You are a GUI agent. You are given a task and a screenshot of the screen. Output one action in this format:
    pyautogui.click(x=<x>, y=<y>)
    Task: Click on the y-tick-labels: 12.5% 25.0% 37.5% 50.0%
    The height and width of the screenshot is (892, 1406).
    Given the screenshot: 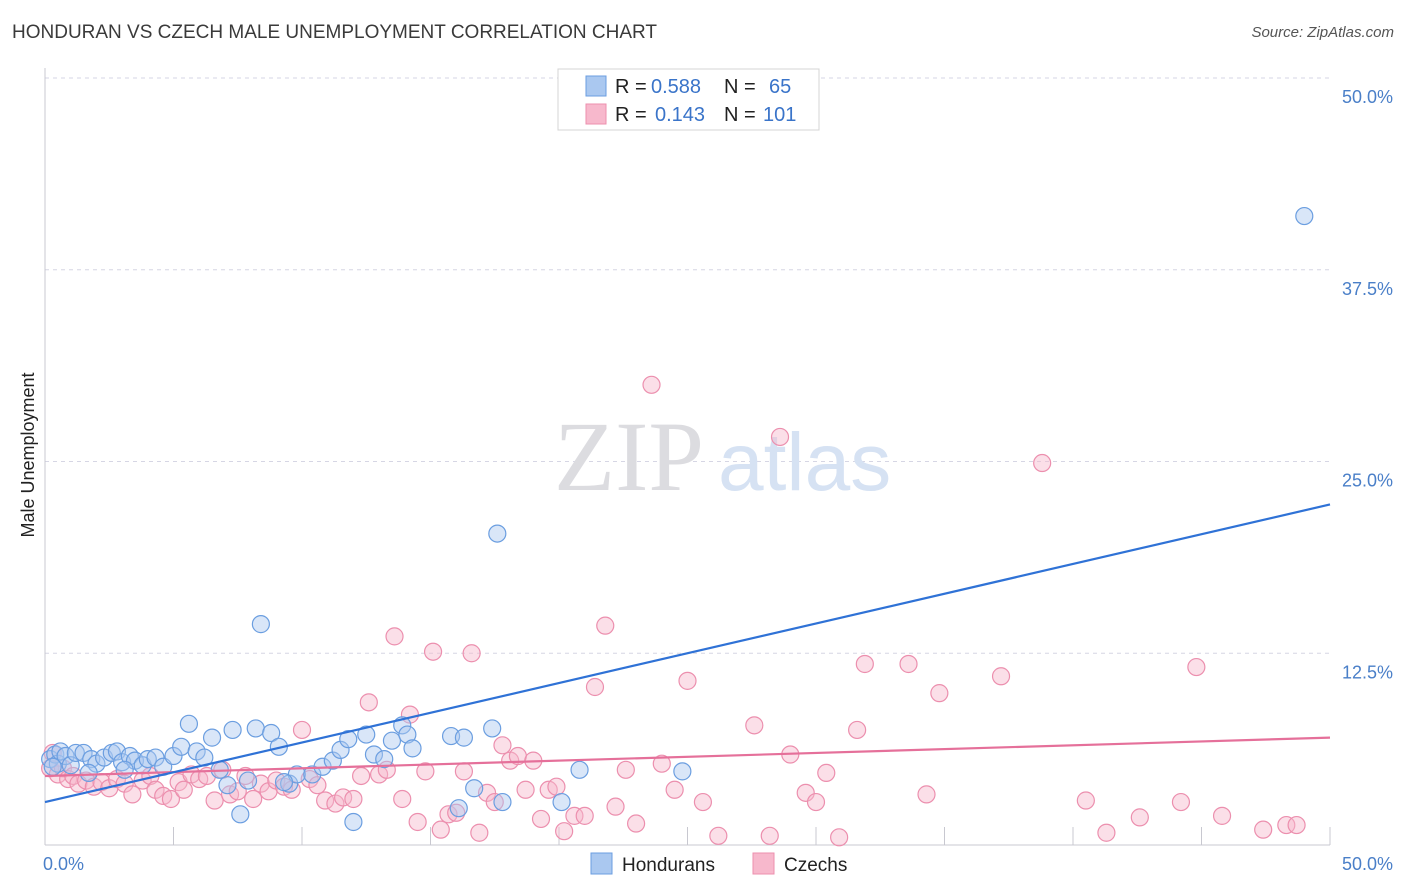 What is the action you would take?
    pyautogui.click(x=1367, y=384)
    